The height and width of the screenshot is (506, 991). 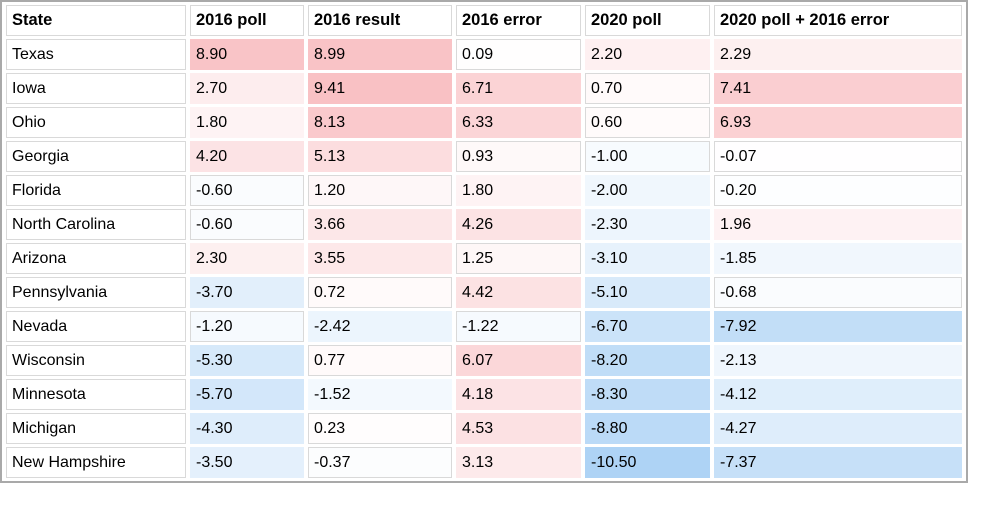 I want to click on value-cell: 4.26, so click(x=518, y=224).